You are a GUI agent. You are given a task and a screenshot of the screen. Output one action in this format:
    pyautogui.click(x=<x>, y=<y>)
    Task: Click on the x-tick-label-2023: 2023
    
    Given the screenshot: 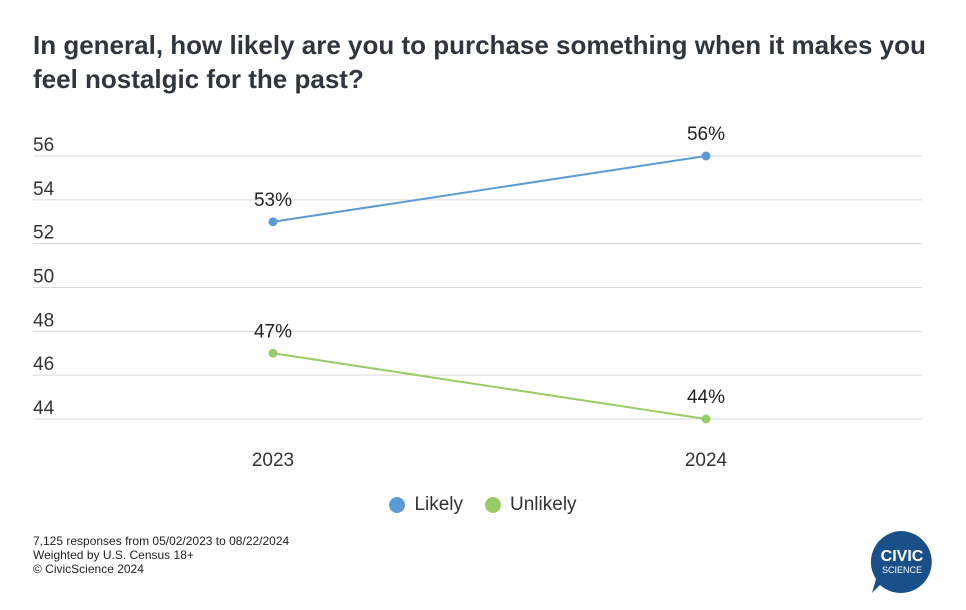 What is the action you would take?
    pyautogui.click(x=273, y=460)
    